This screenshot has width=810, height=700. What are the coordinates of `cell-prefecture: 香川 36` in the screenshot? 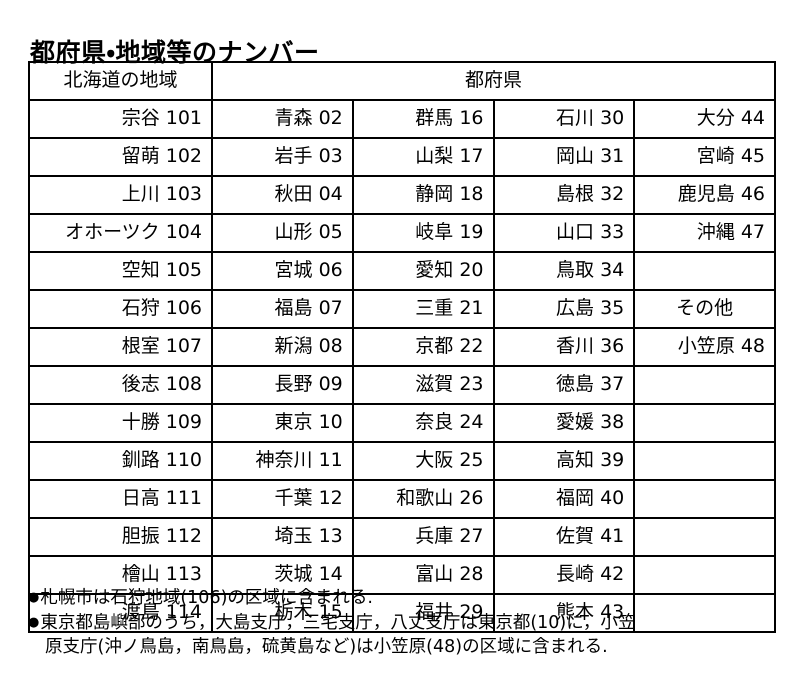 It's located at (564, 347).